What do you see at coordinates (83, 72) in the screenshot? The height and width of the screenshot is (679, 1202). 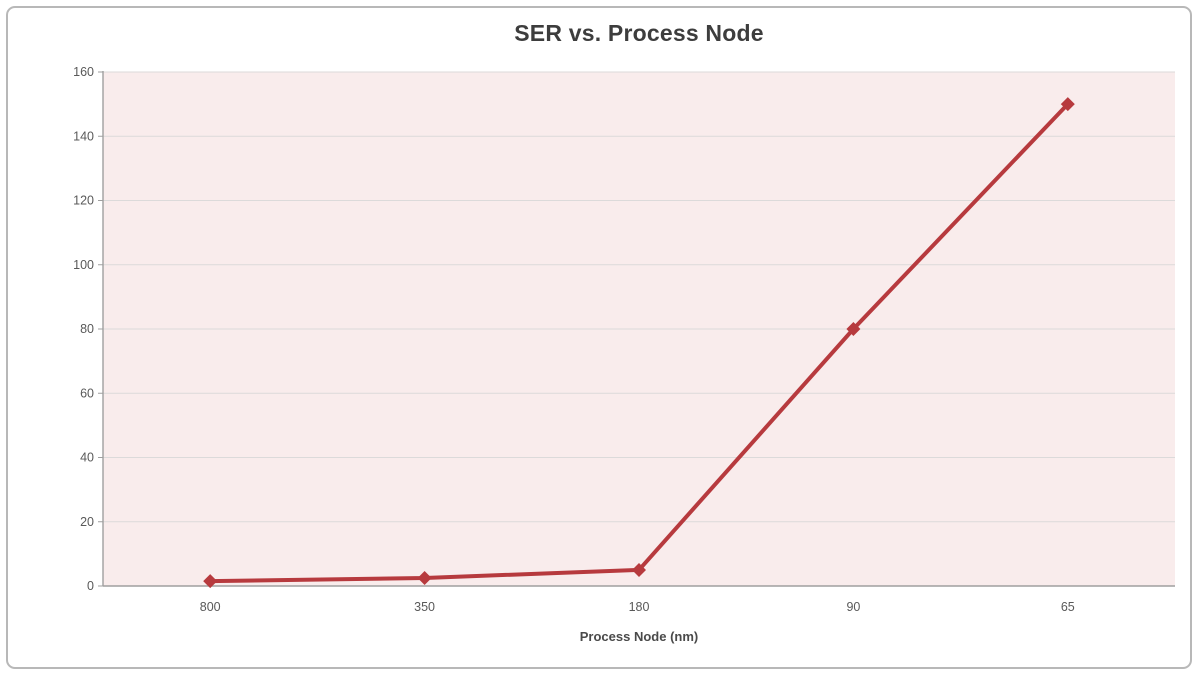 I see `y-tick-label: 160` at bounding box center [83, 72].